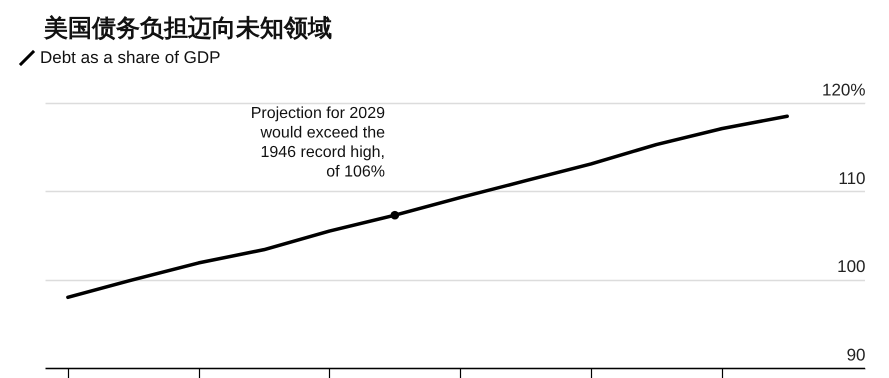  What do you see at coordinates (318, 142) in the screenshot?
I see `annotation: Projection for 2029 would exceed the 1946 record high, of 106%` at bounding box center [318, 142].